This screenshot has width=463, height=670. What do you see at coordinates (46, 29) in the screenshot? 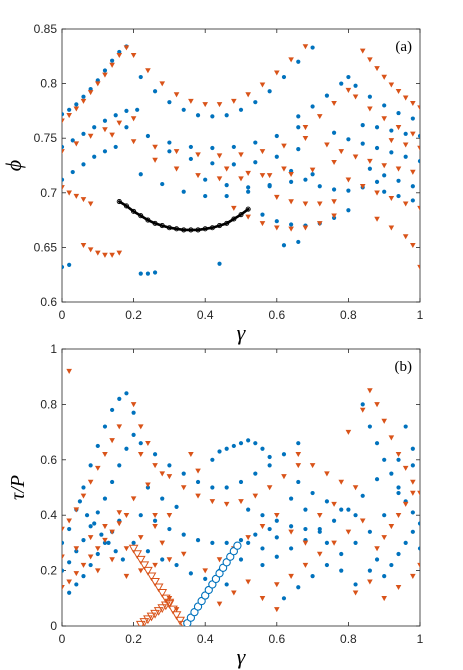
I see `y-tick-label: 0.85` at bounding box center [46, 29].